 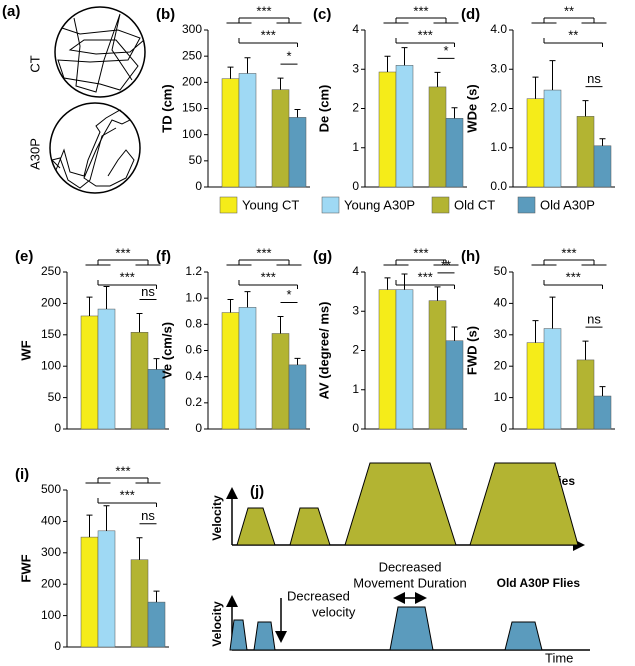 I want to click on significance-label: ns, so click(x=148, y=515).